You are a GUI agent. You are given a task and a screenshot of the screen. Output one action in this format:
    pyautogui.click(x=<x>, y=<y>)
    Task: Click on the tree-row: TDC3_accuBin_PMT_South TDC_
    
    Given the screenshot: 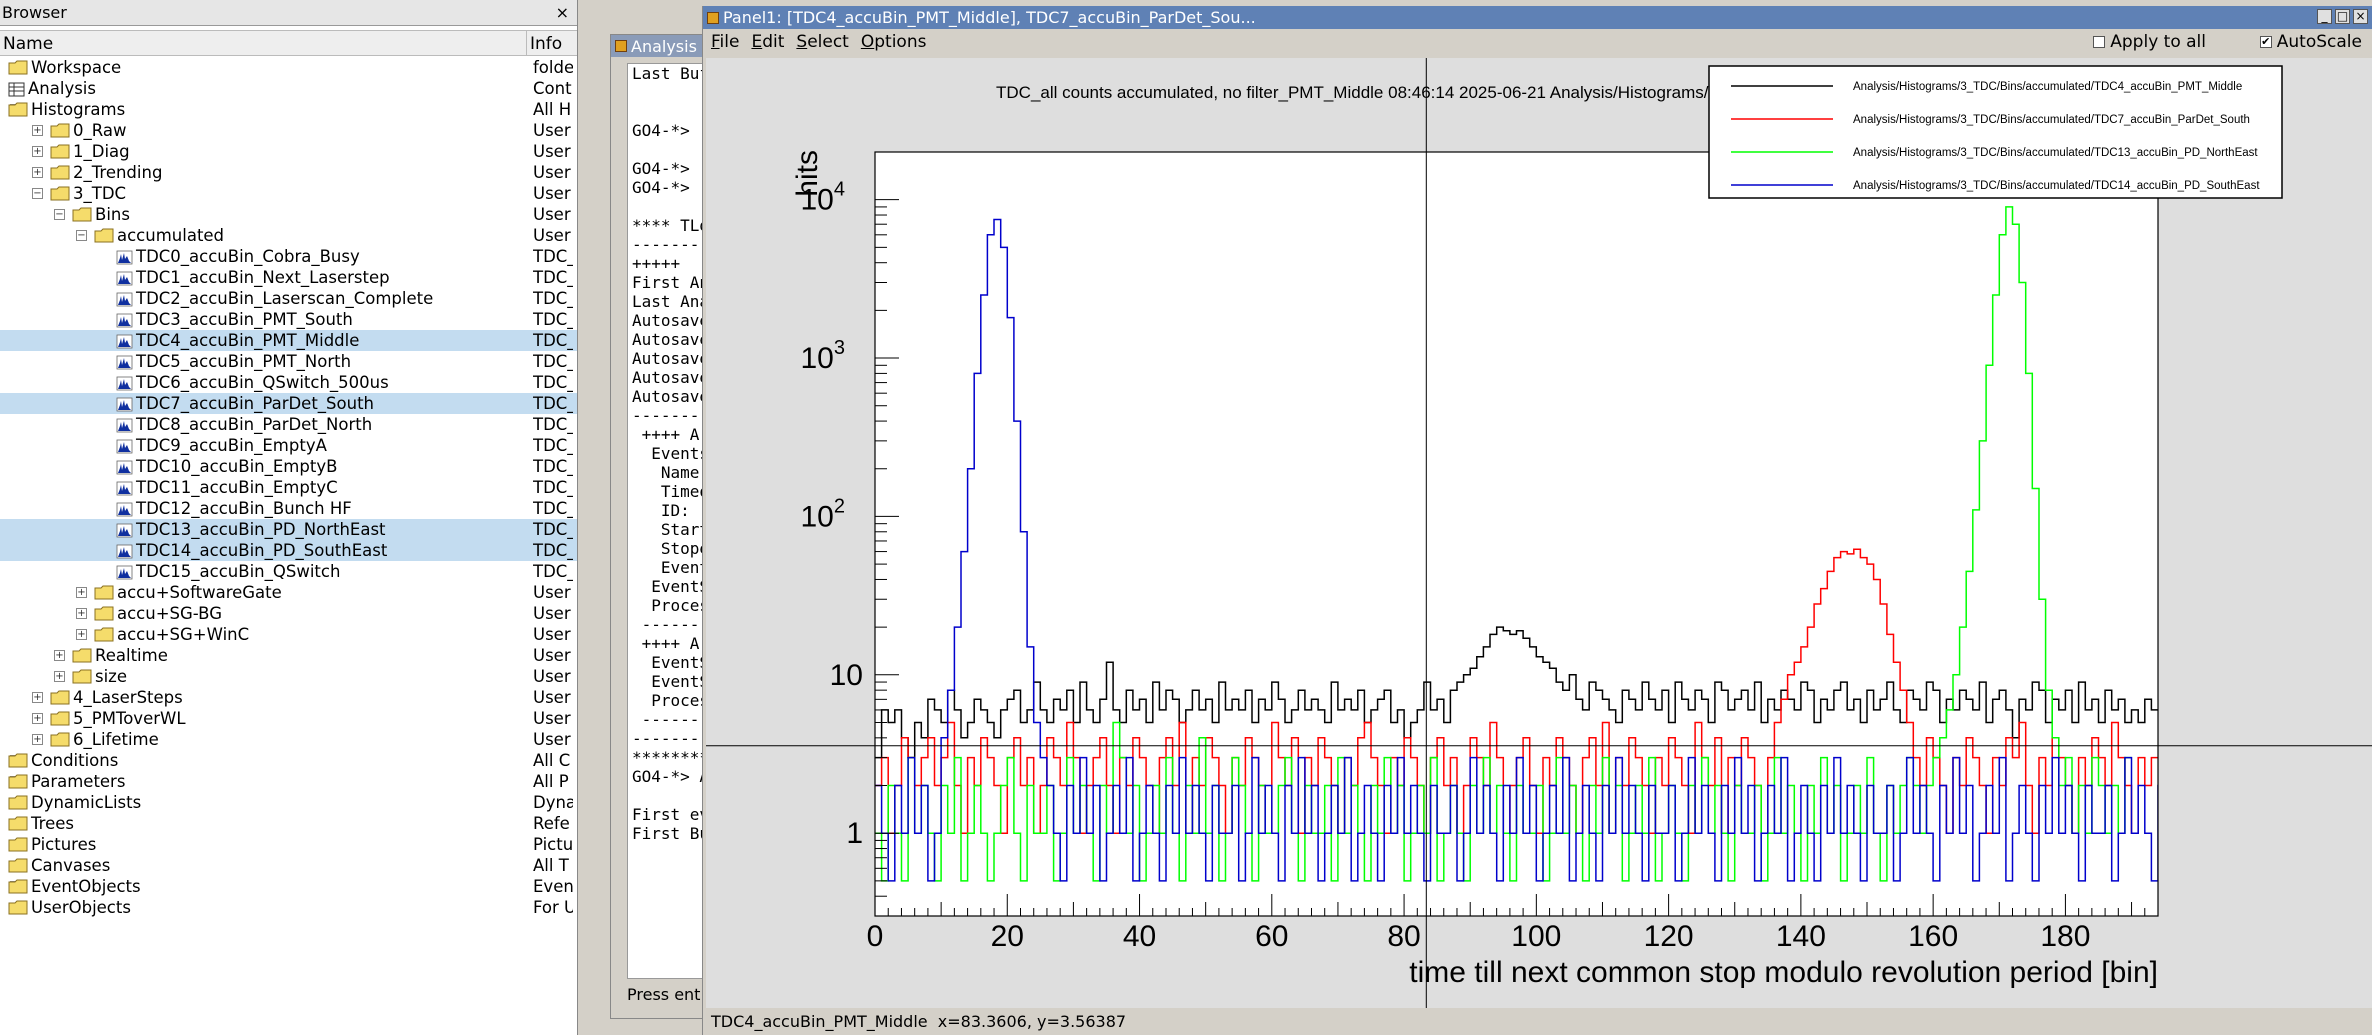 What is the action you would take?
    pyautogui.click(x=288, y=319)
    